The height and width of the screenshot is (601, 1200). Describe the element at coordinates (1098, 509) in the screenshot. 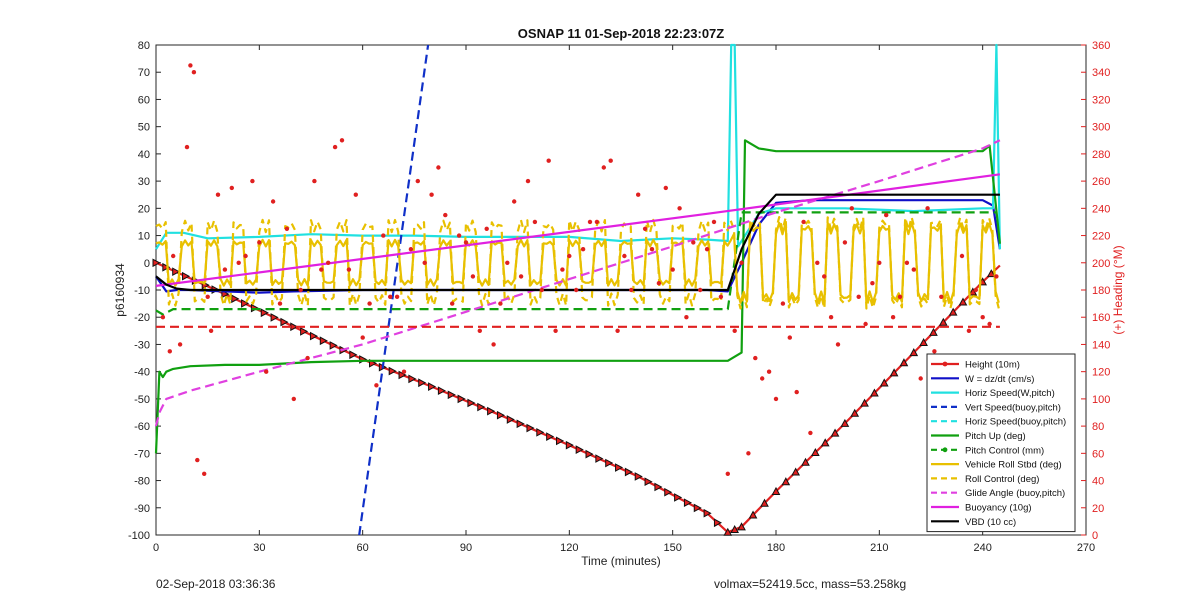

I see `y2-tick-label: 20` at that location.